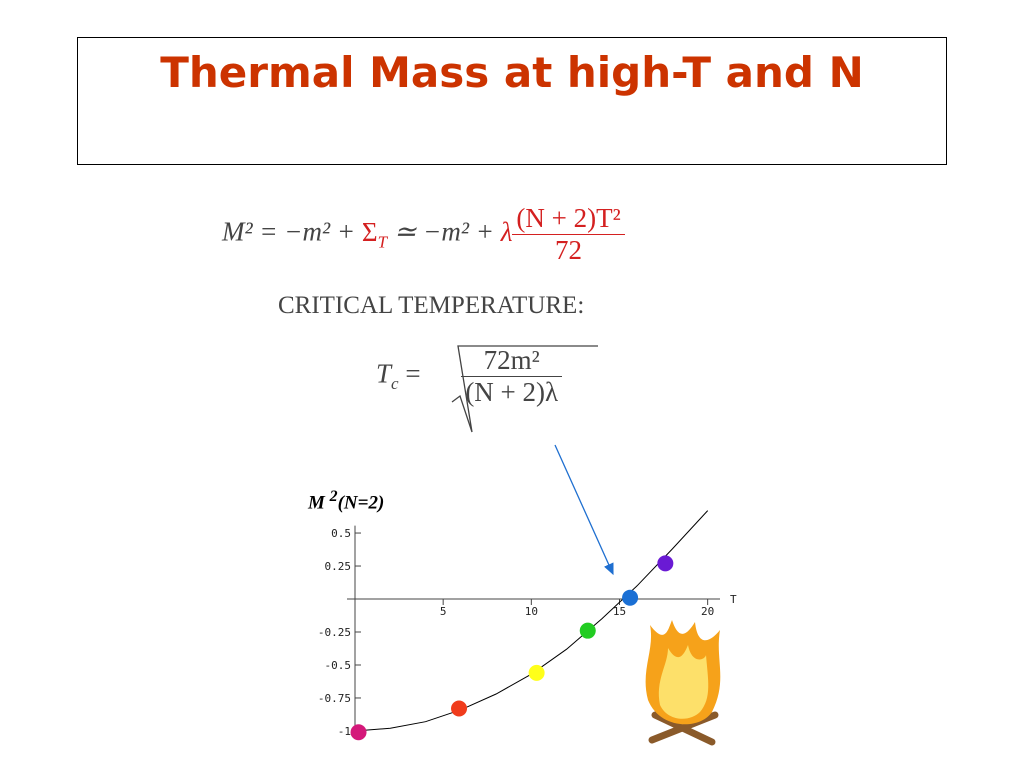  I want to click on ylabel-base: M, so click(319, 503).